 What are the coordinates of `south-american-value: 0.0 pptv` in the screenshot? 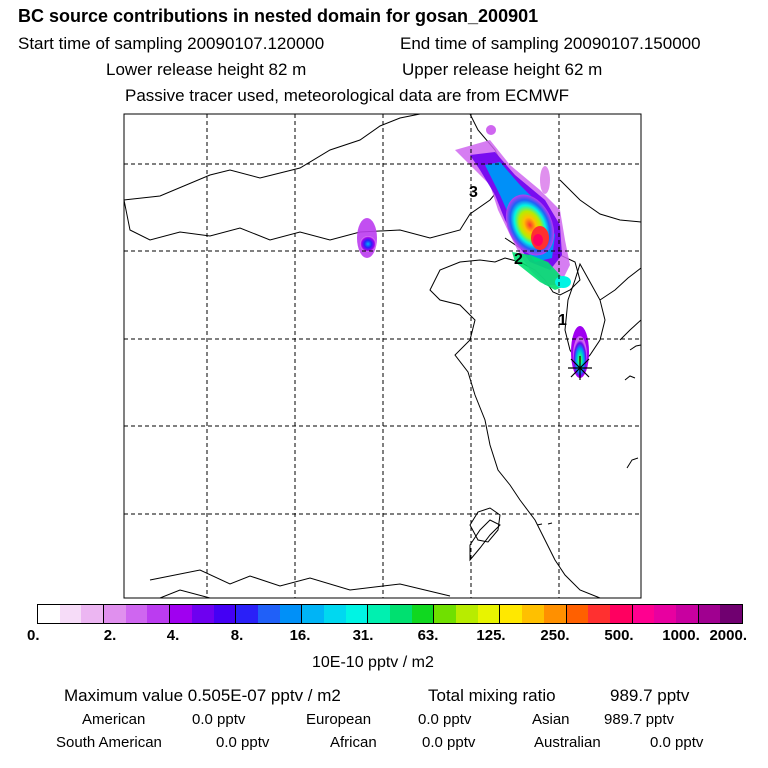 It's located at (243, 742).